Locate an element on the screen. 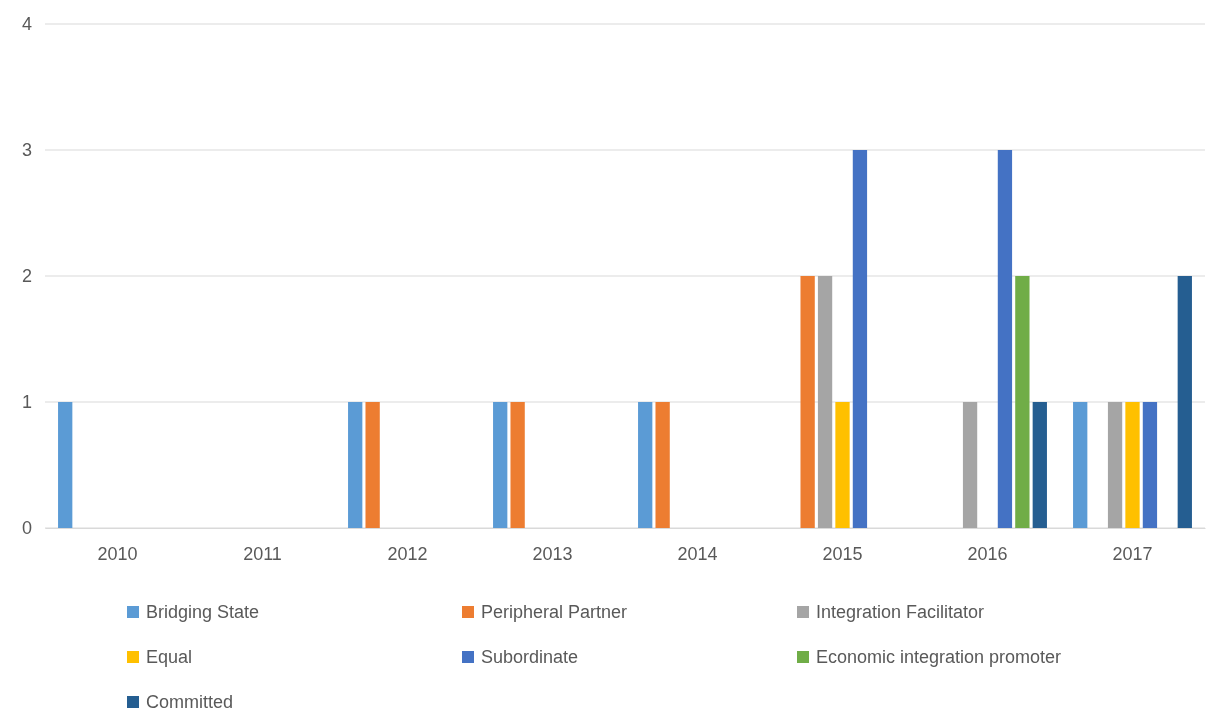  legend-label: Subordinate is located at coordinates (530, 657).